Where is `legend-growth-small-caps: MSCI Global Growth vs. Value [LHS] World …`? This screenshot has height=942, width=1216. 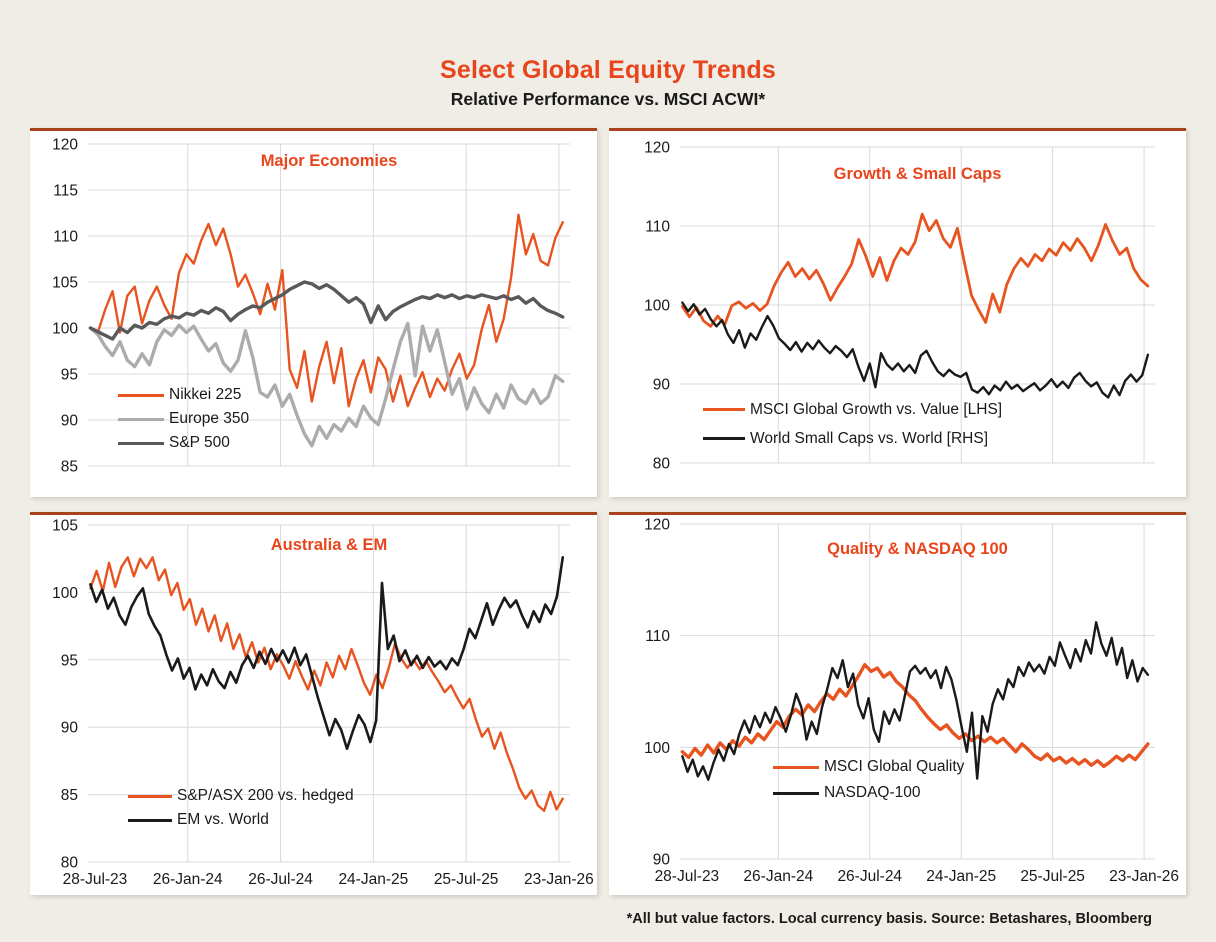
legend-growth-small-caps: MSCI Global Growth vs. Value [LHS] World … is located at coordinates (852, 424).